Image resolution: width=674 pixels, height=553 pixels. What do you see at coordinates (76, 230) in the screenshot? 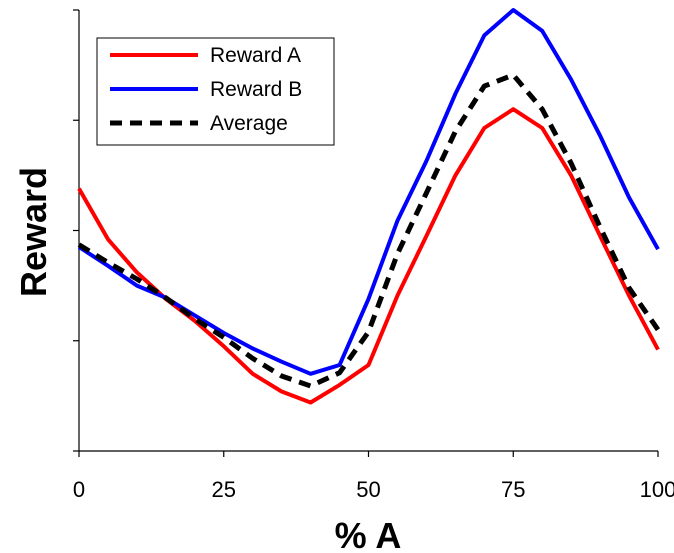
I see `y-ticks` at bounding box center [76, 230].